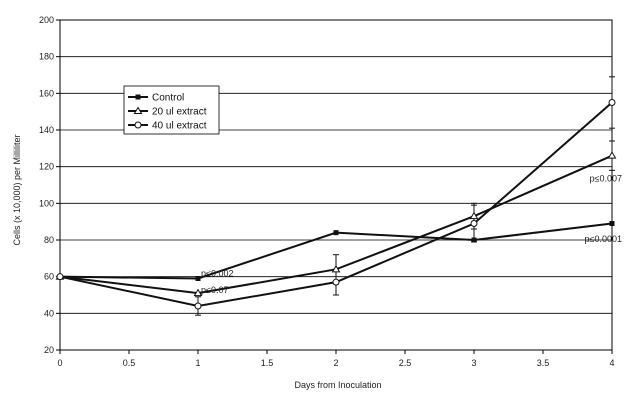 The width and height of the screenshot is (640, 400). What do you see at coordinates (606, 178) in the screenshot?
I see `p-value-annotation: p≤0.007` at bounding box center [606, 178].